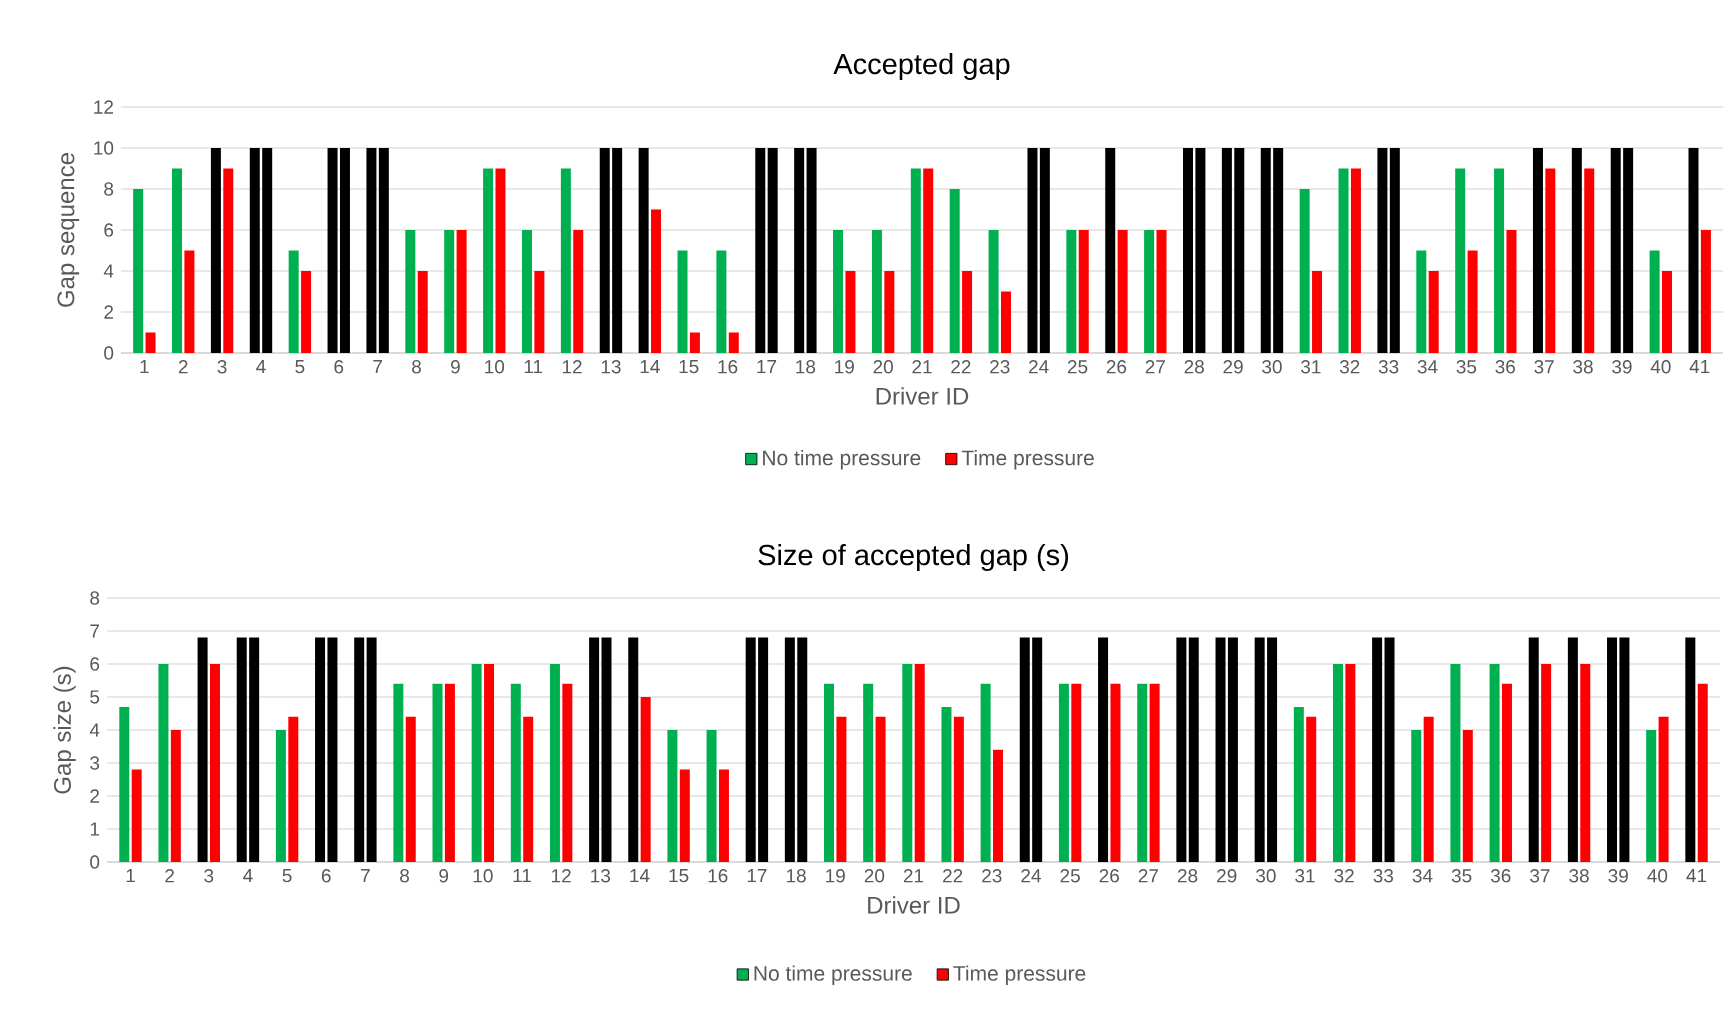 The image size is (1732, 1015). What do you see at coordinates (921, 66) in the screenshot?
I see `chart-title: Accepted gap` at bounding box center [921, 66].